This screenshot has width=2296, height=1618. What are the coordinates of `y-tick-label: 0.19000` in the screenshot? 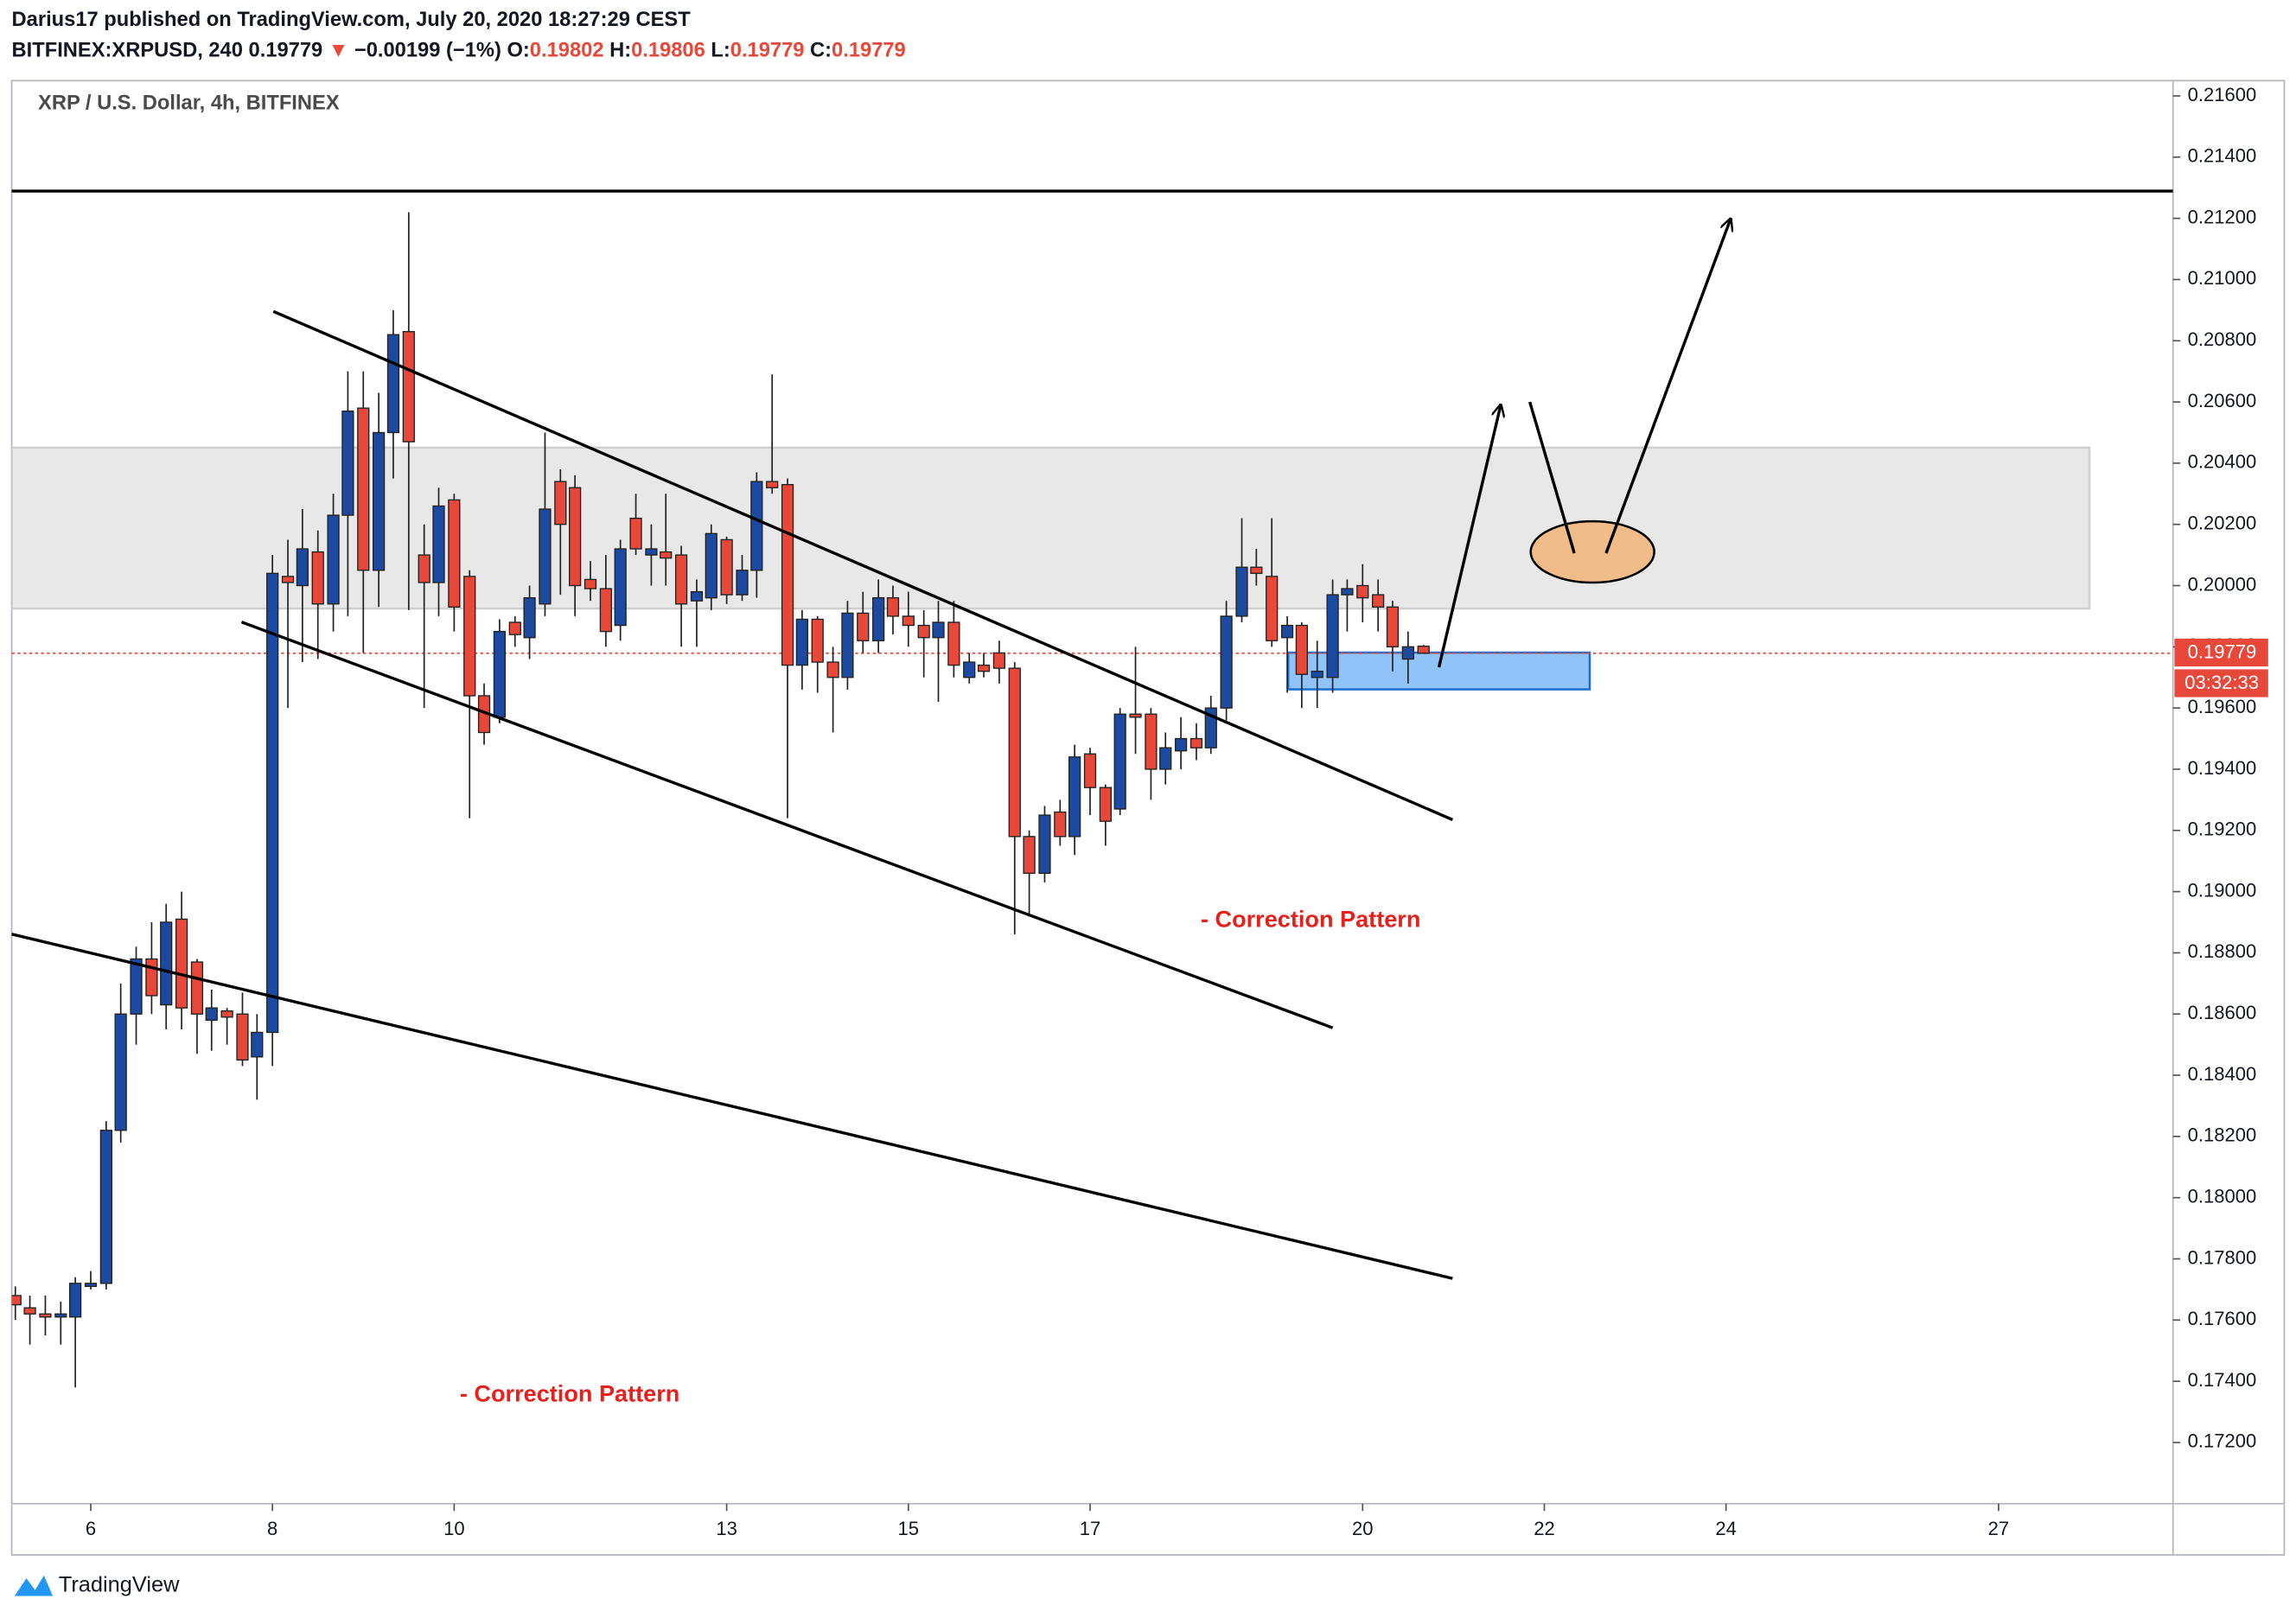 It's located at (2222, 890).